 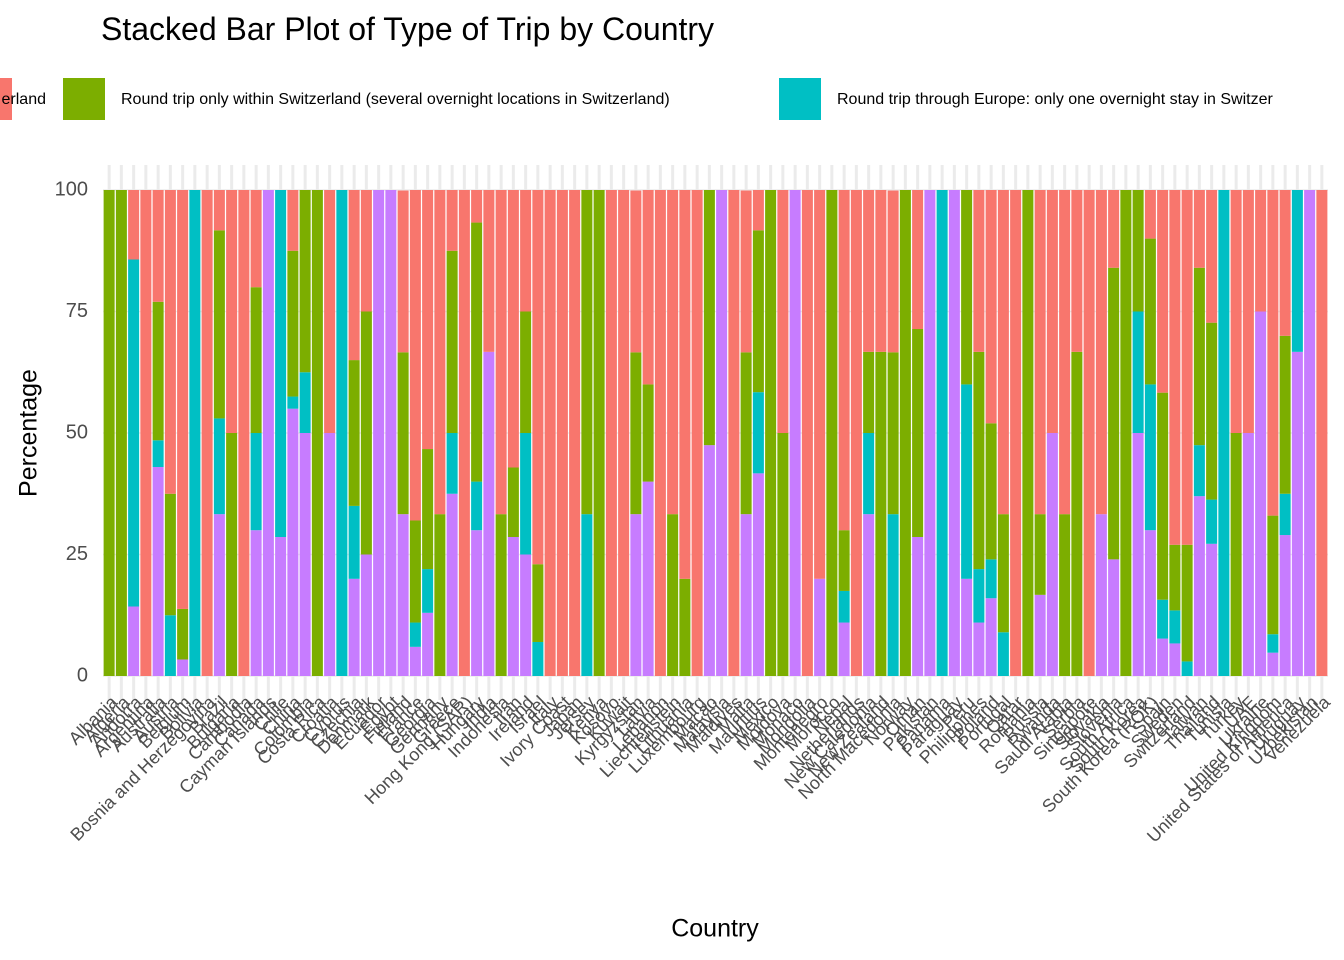 I want to click on y-tick-label: 100, so click(x=71, y=189).